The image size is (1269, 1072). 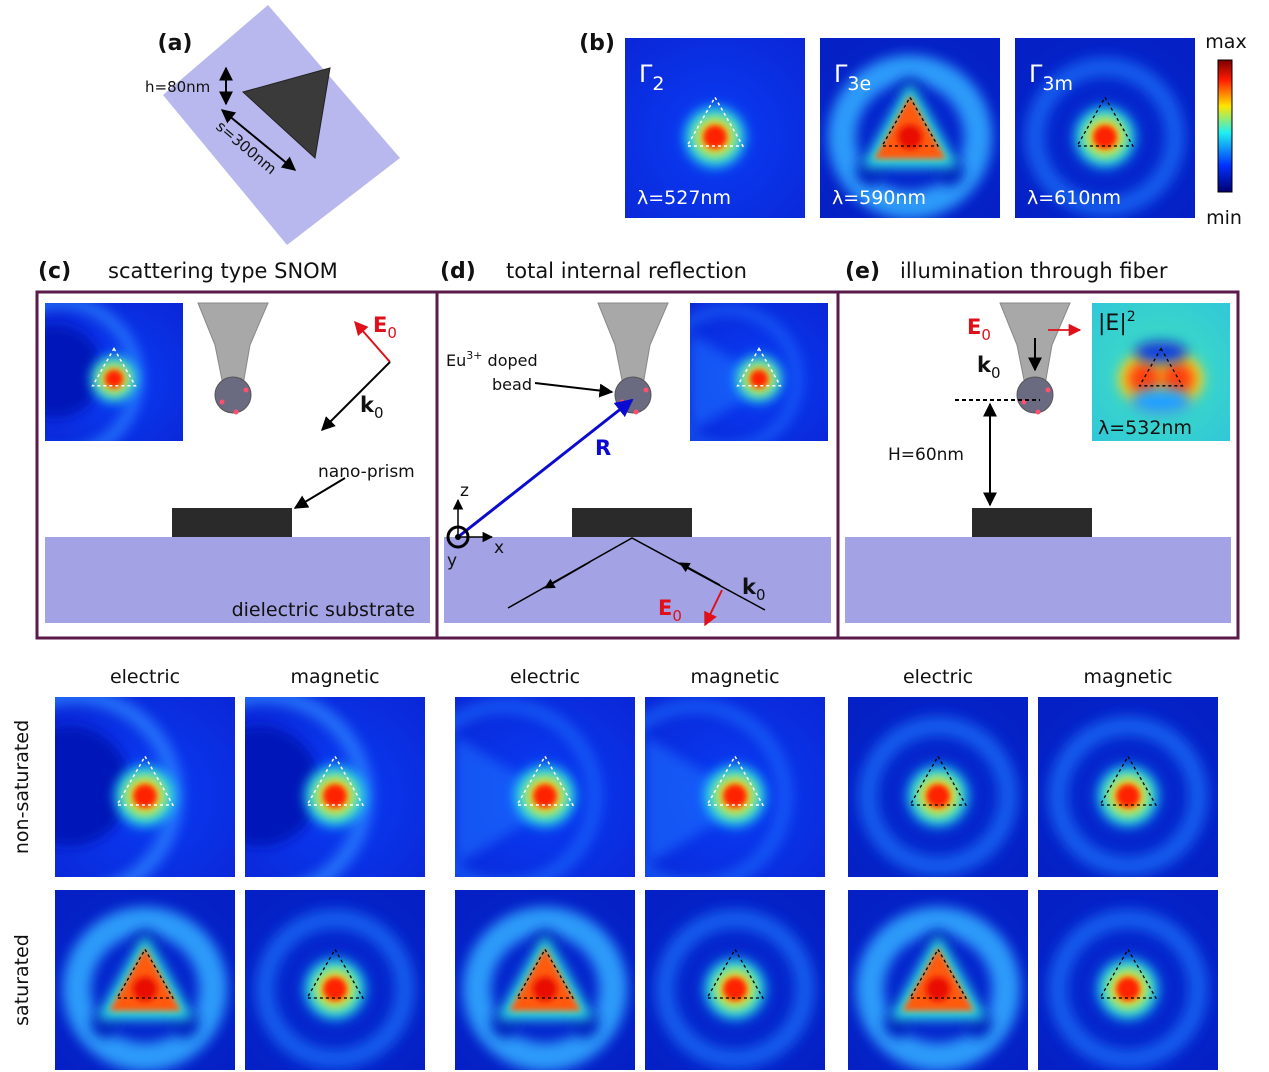 What do you see at coordinates (464, 491) in the screenshot?
I see `axis-label: z` at bounding box center [464, 491].